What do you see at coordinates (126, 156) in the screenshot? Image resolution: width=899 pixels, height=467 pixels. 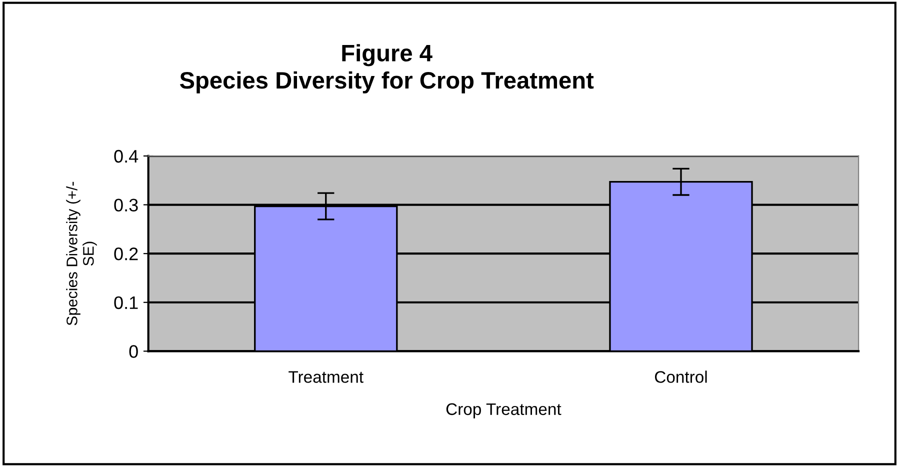 I see `y-tick-label: 0.4` at bounding box center [126, 156].